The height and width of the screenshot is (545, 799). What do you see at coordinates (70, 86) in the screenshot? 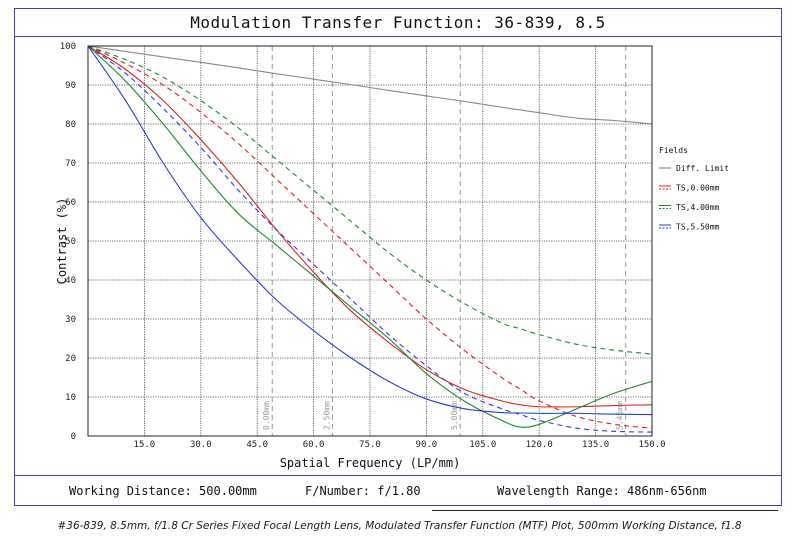
I see `ytick-label: 90` at bounding box center [70, 86].